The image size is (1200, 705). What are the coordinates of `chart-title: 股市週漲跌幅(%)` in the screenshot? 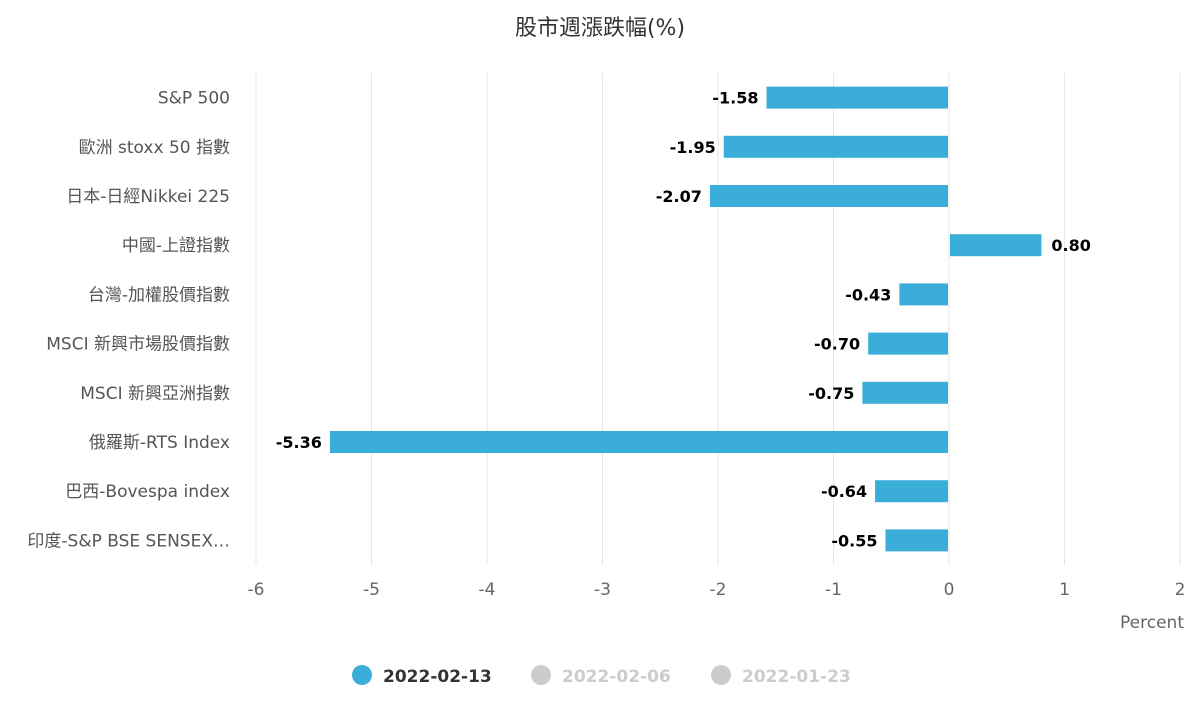 It's located at (600, 28).